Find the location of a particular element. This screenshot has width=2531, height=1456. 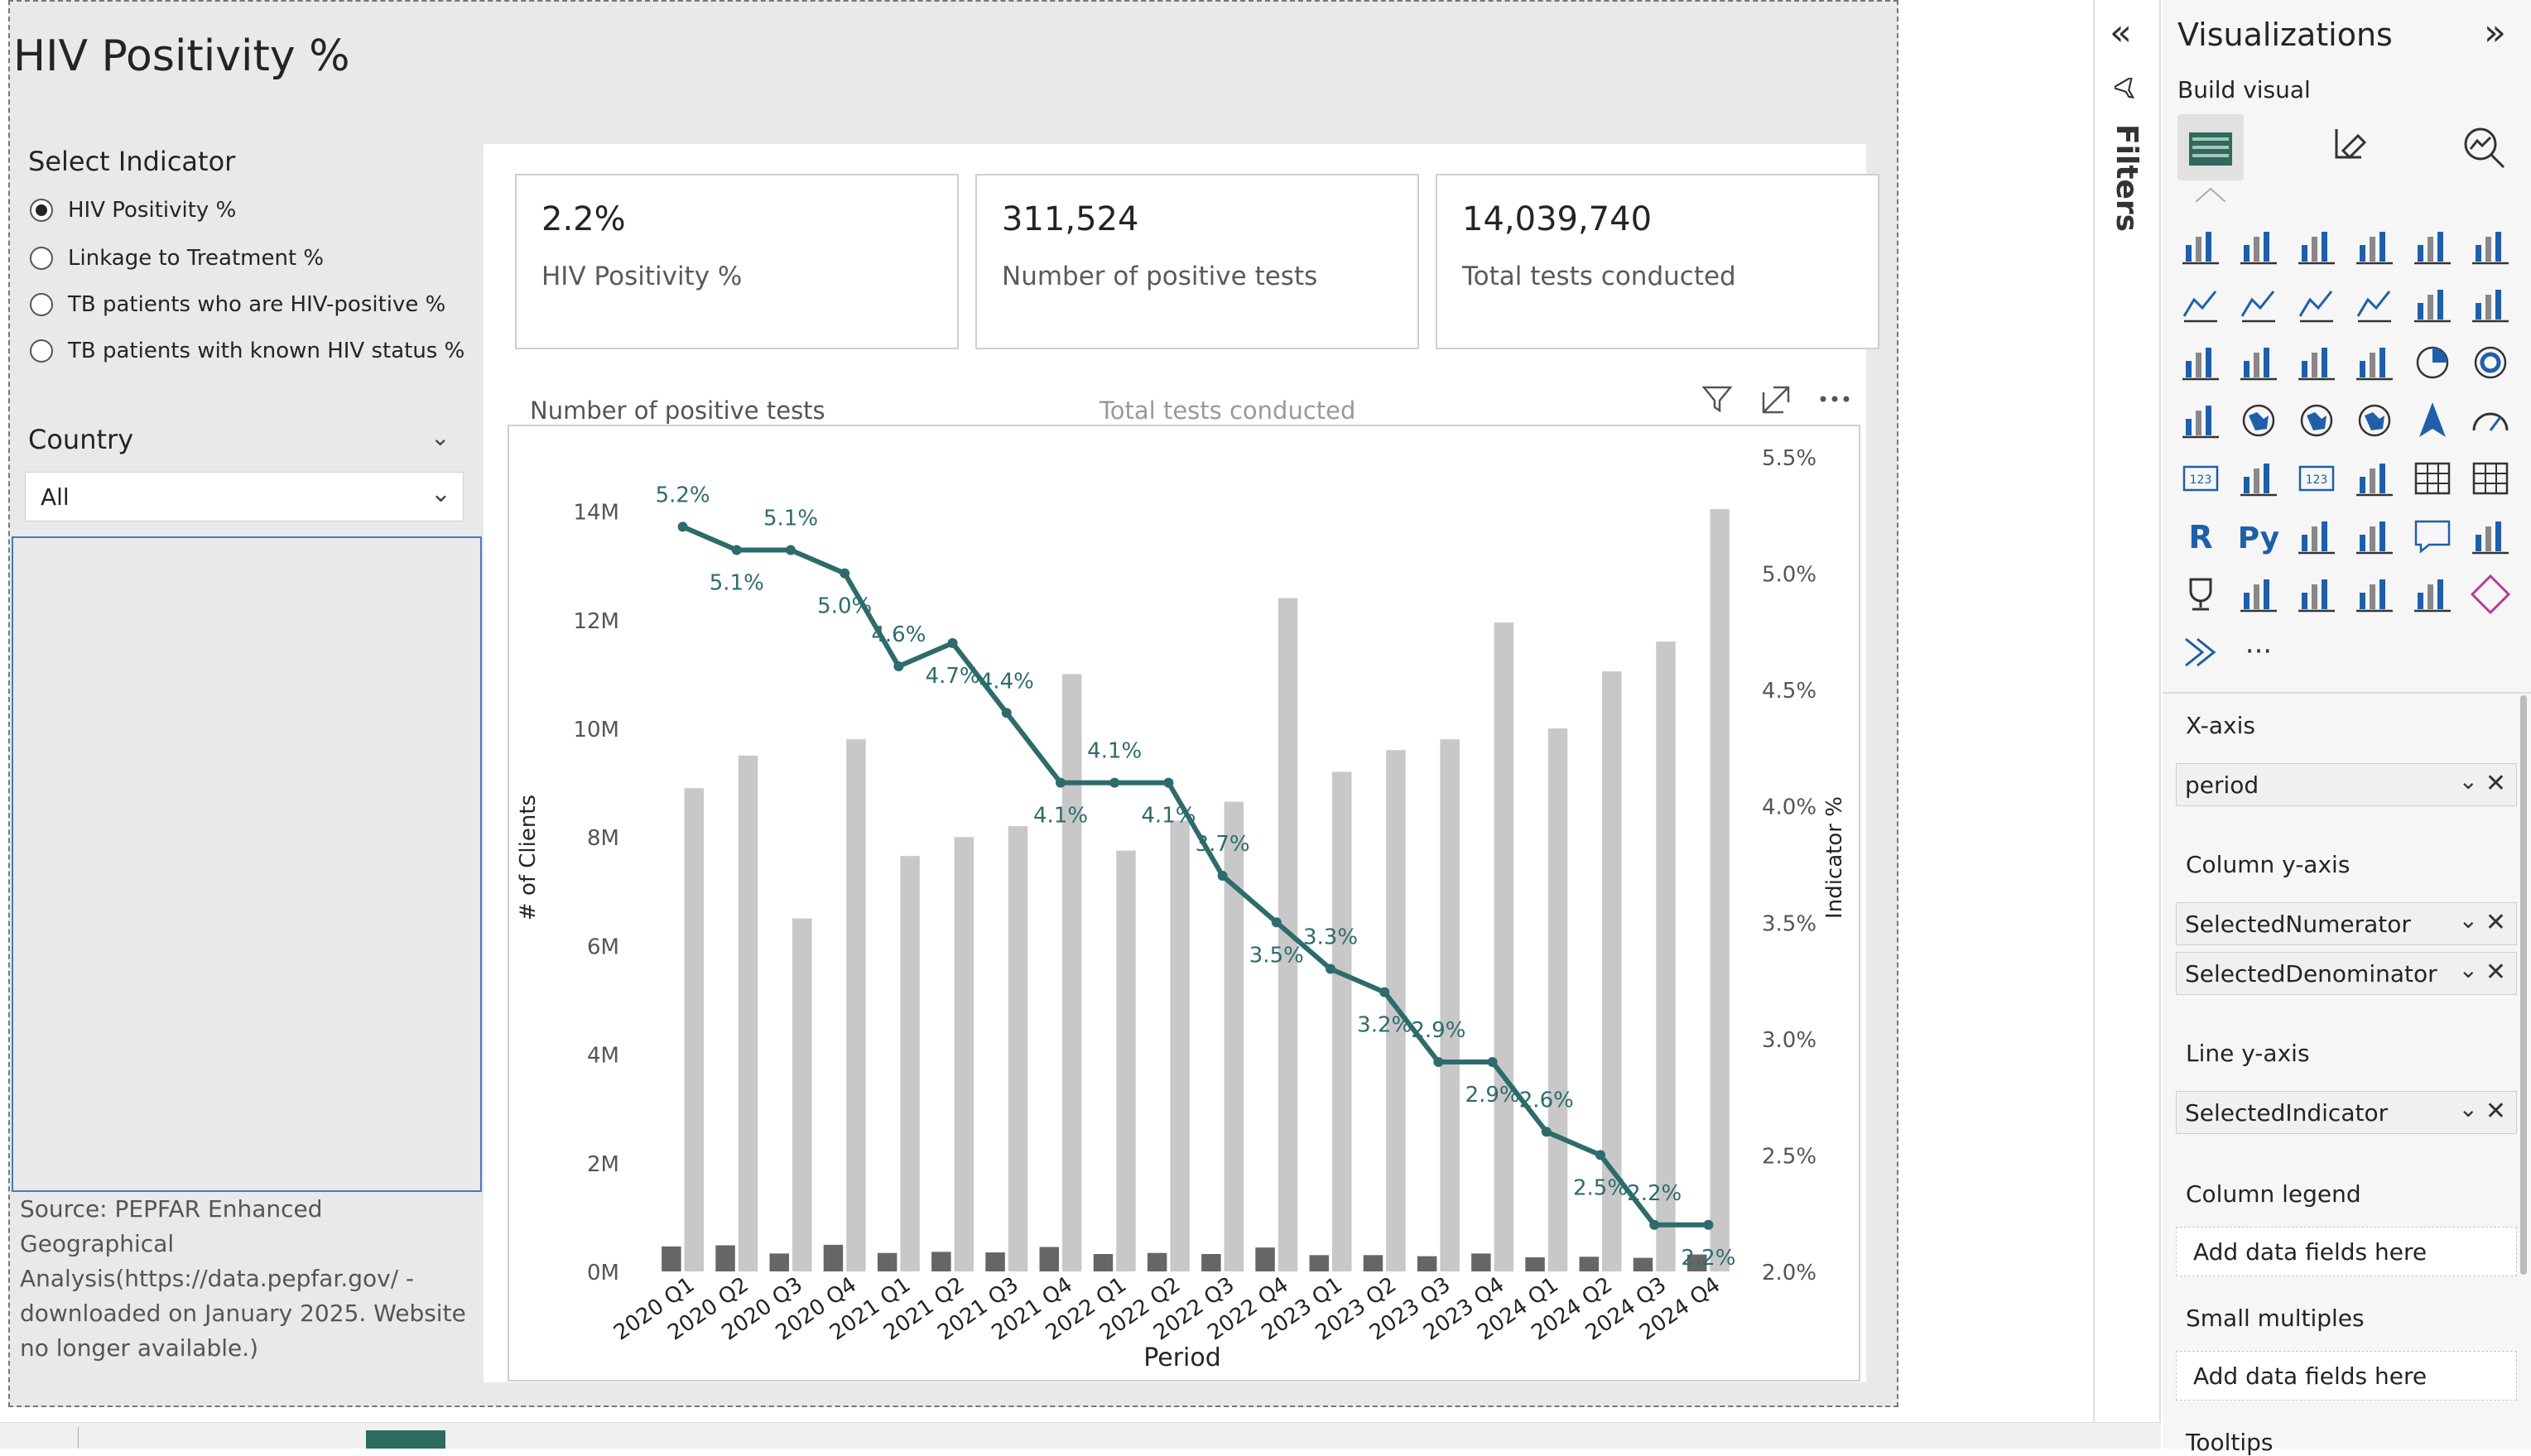

field-pill-denominator: SelectedDenominator ⌄ ✕ is located at coordinates (2346, 973).